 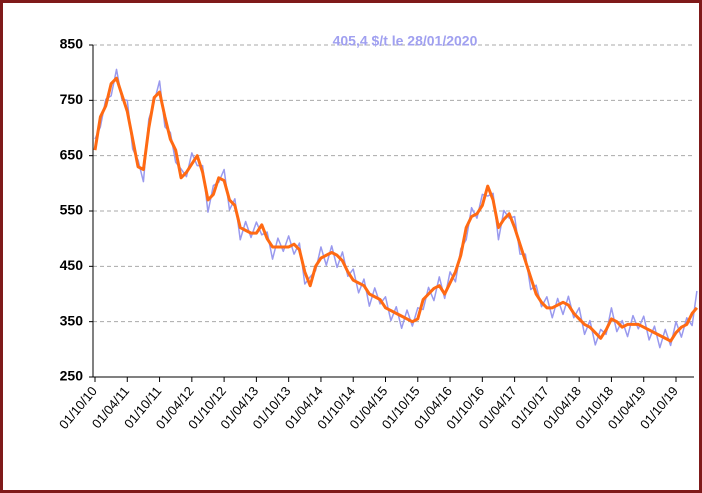 What do you see at coordinates (72, 44) in the screenshot?
I see `y-tick-label: 850` at bounding box center [72, 44].